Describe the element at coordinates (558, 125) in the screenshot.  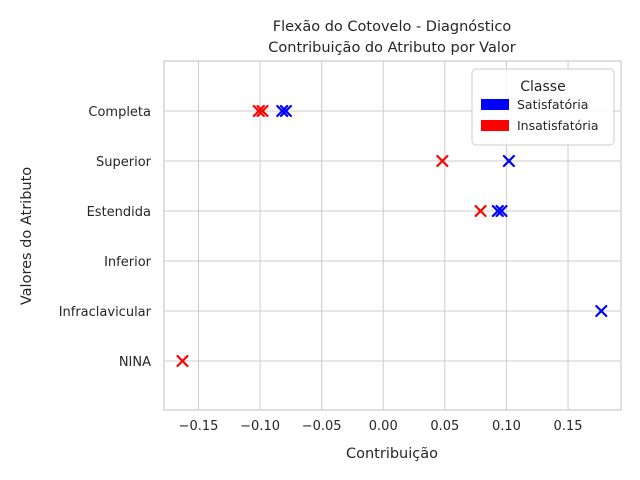
I see `legend-label: Insatisfatória` at that location.